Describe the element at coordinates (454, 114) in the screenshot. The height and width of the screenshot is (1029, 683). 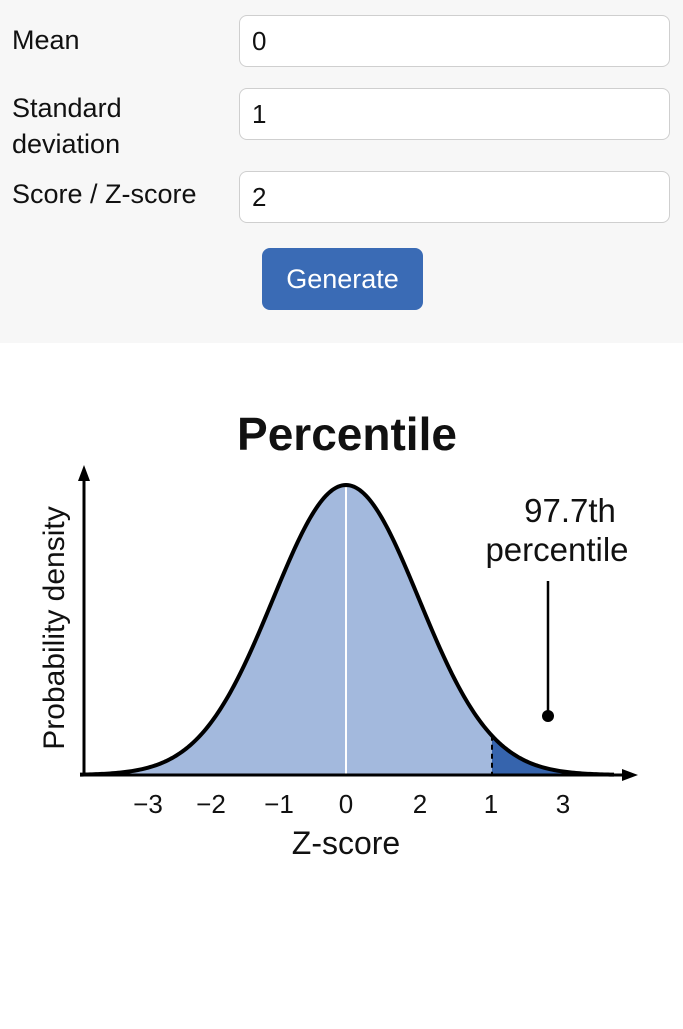
I see `sd-input` at that location.